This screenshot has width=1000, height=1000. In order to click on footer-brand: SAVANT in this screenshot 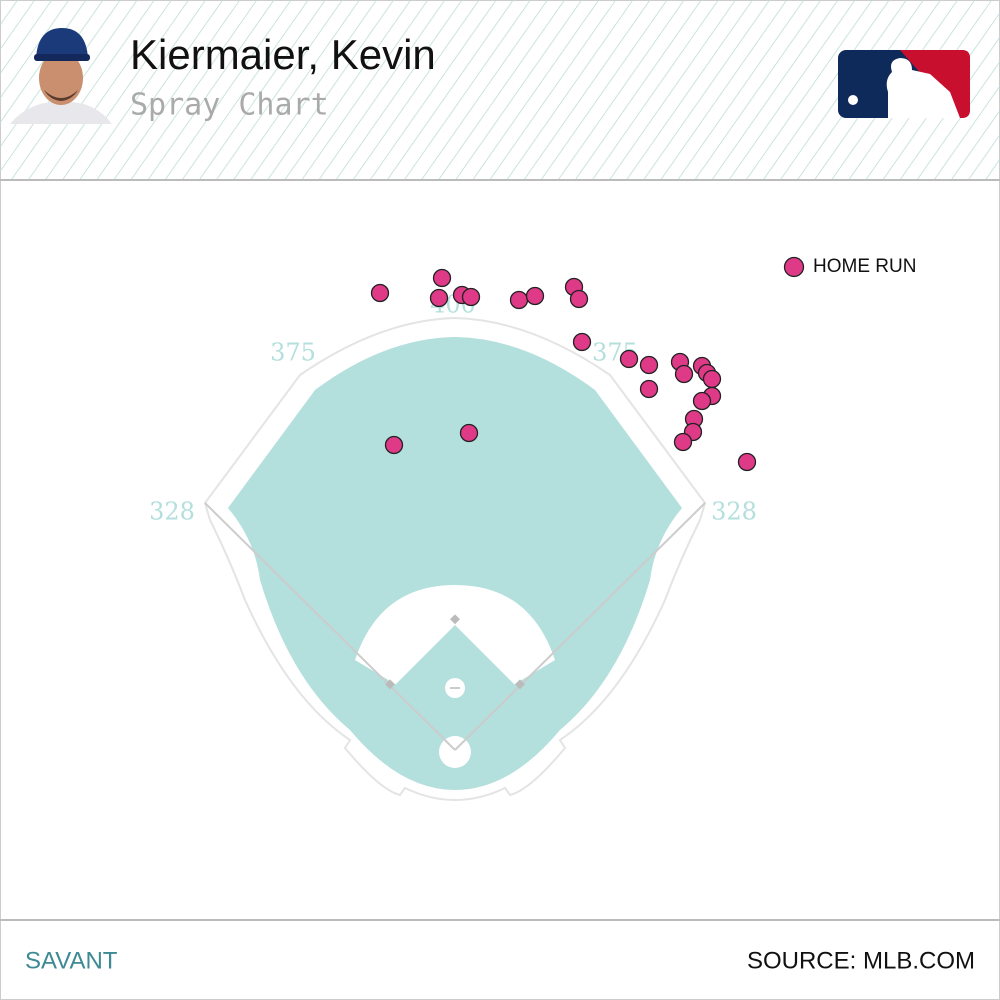, I will do `click(71, 960)`.